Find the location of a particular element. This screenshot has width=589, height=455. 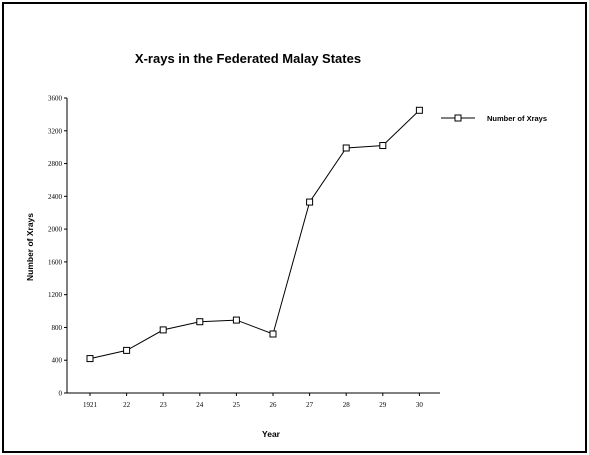

y-tick-label: 3600 is located at coordinates (55, 99).